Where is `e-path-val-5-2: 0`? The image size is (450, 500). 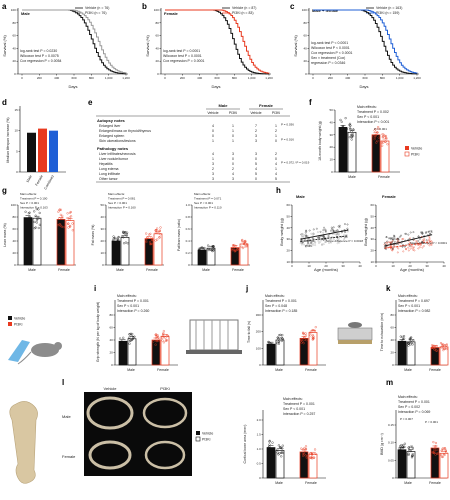 e-path-val-5-2: 0 is located at coordinates (256, 179).